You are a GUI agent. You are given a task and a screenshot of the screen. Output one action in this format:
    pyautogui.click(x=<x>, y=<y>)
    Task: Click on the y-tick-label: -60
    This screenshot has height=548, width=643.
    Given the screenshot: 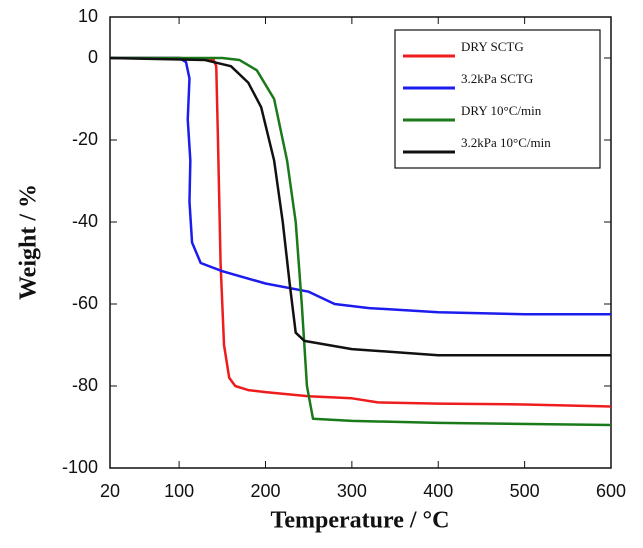 What is the action you would take?
    pyautogui.click(x=85, y=303)
    